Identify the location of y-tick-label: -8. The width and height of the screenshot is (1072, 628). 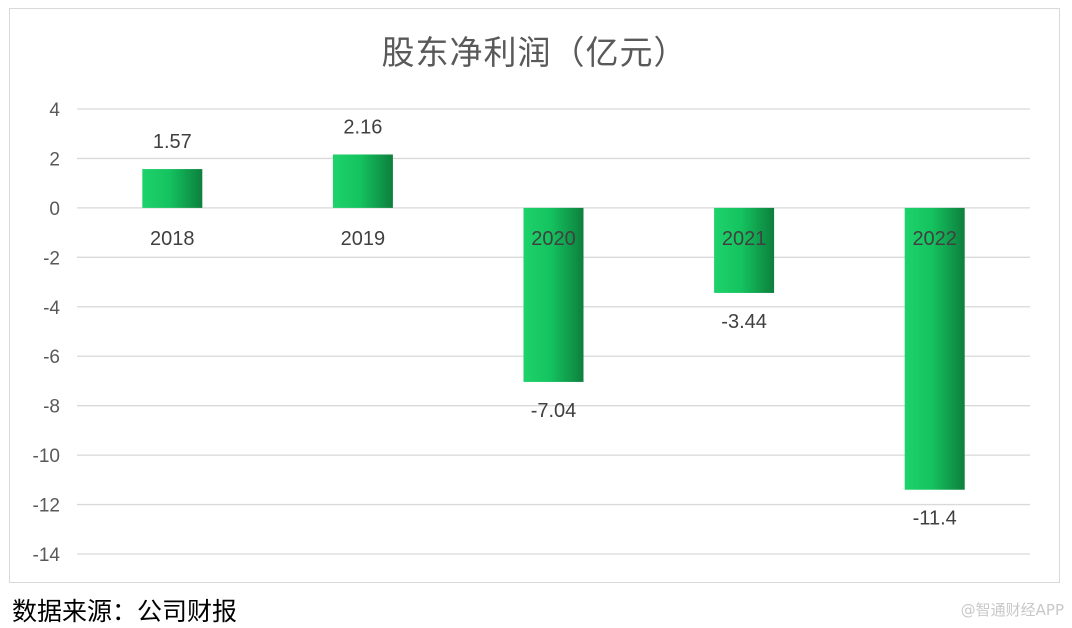
(51, 407).